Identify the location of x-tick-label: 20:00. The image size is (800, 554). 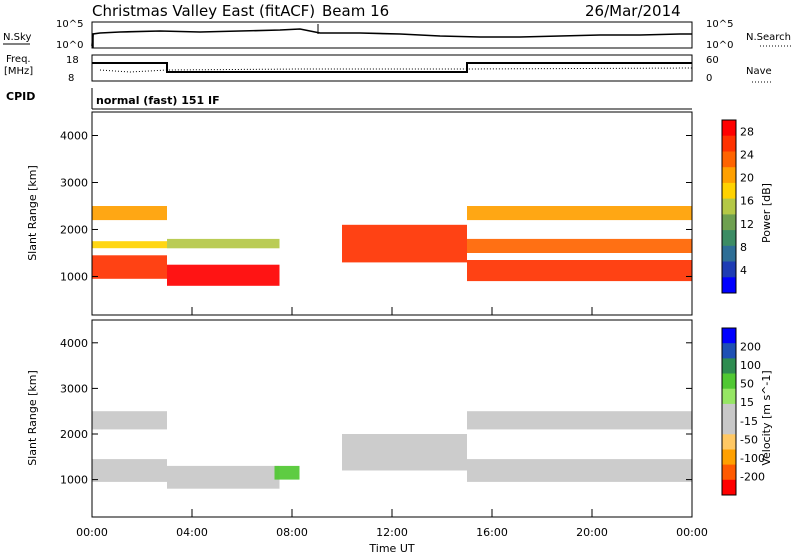
(592, 532).